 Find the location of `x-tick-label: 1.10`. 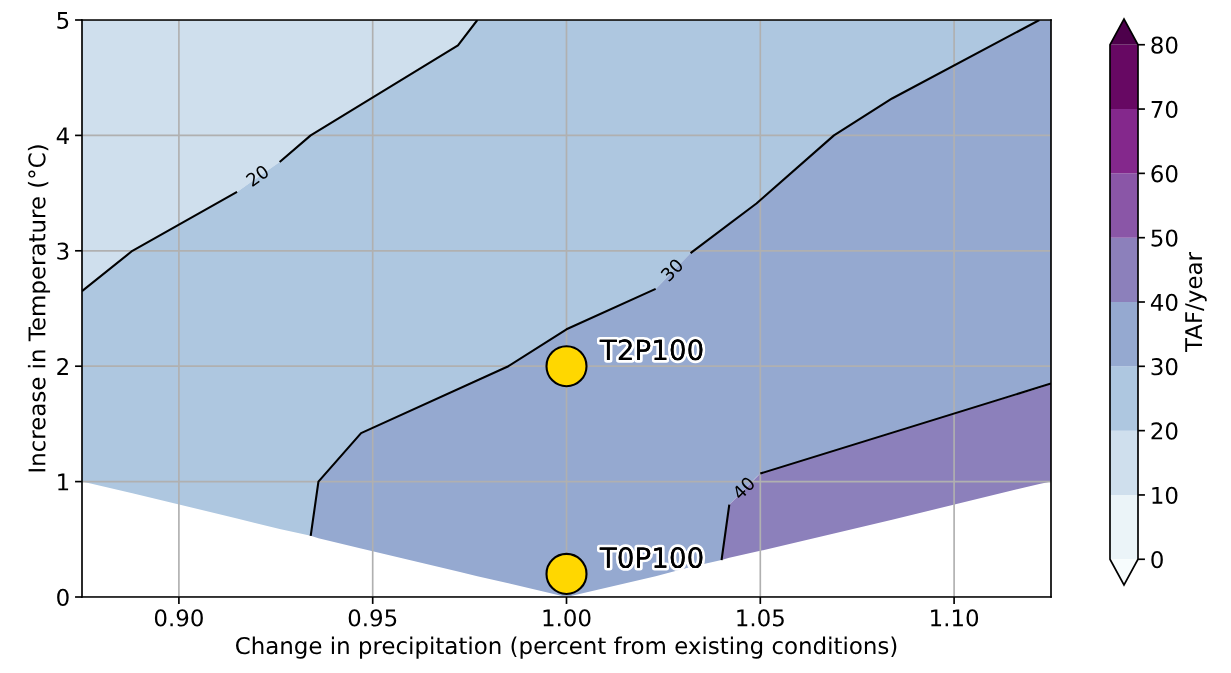

x-tick-label: 1.10 is located at coordinates (955, 618).